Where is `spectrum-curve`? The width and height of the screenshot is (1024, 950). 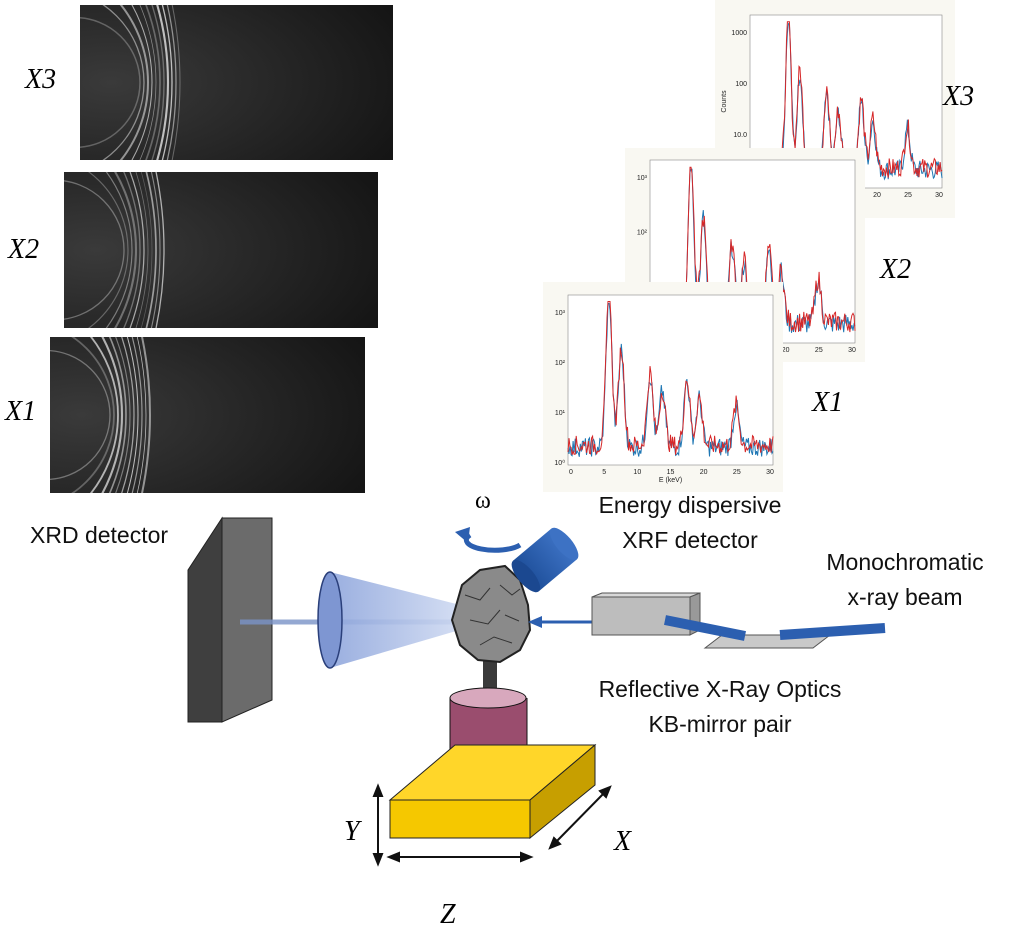
spectrum-curve is located at coordinates (670, 378).